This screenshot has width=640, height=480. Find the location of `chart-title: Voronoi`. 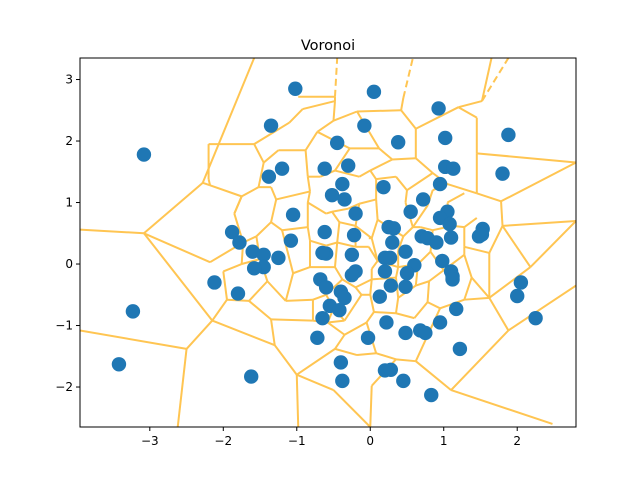

chart-title: Voronoi is located at coordinates (328, 46).